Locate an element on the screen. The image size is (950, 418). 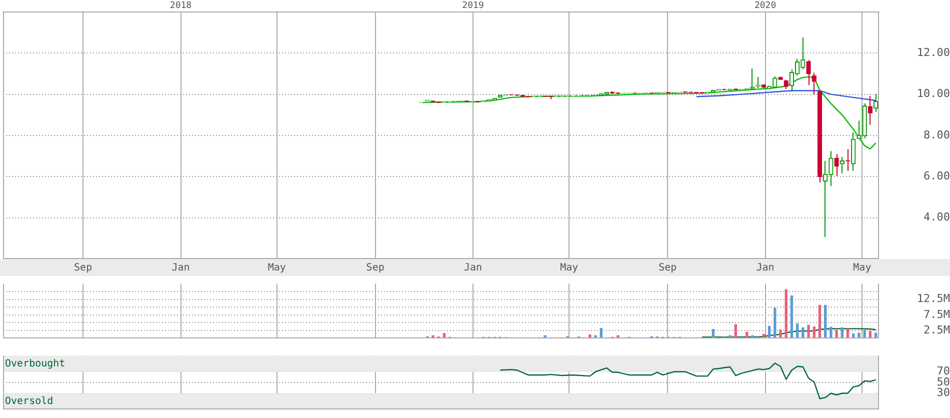
y-tick-label: 70 is located at coordinates (943, 371).